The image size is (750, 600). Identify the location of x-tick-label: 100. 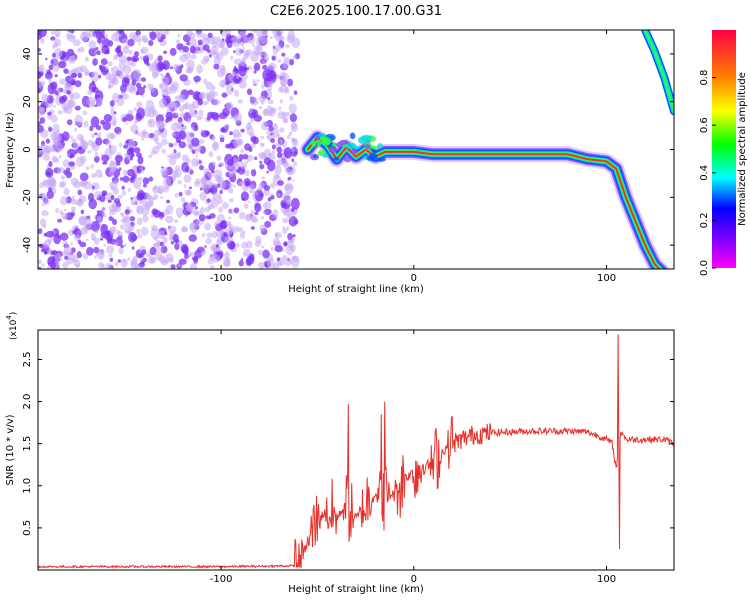
(606, 579).